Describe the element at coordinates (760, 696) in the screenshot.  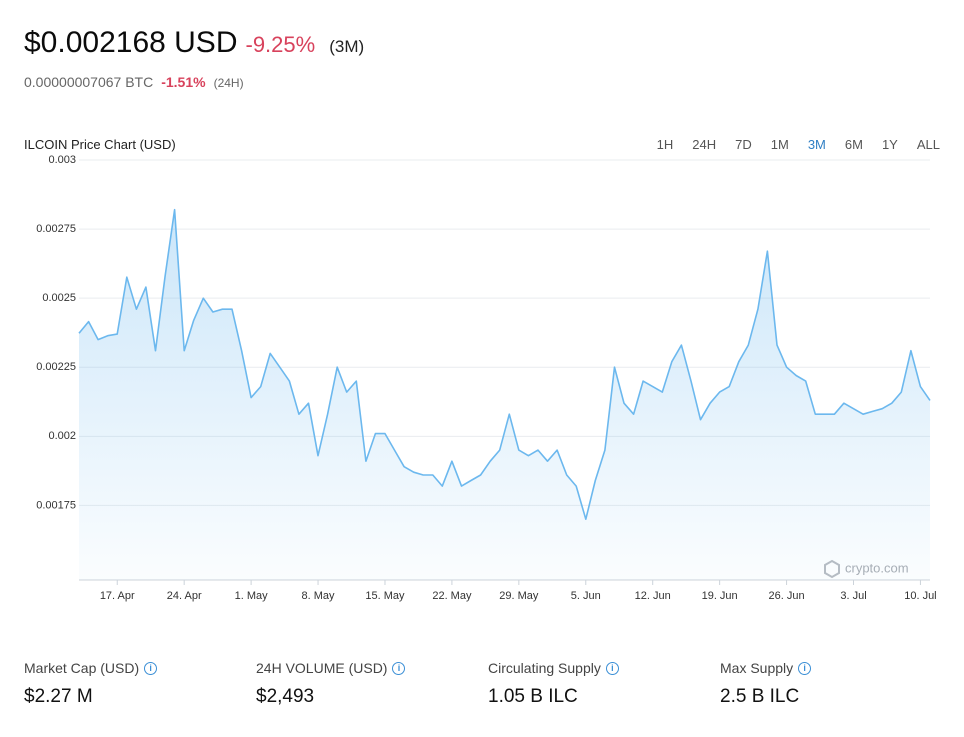
I see `stat-value: 2.5 B ILC` at that location.